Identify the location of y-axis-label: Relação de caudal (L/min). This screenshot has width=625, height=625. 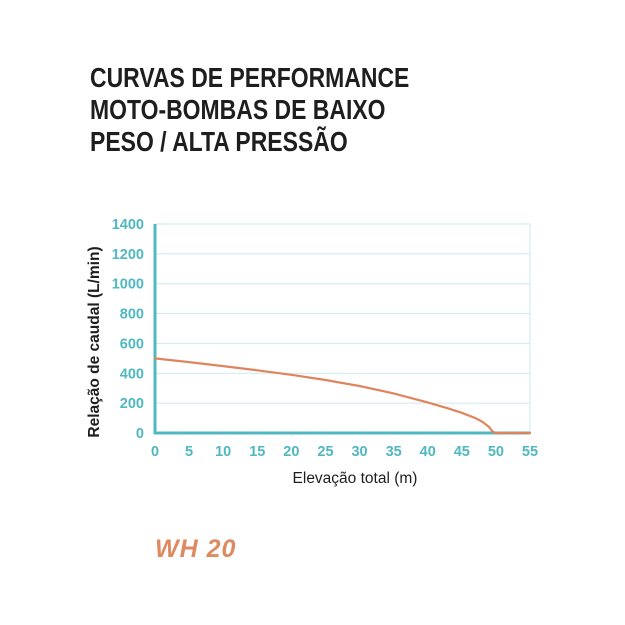
(94, 341).